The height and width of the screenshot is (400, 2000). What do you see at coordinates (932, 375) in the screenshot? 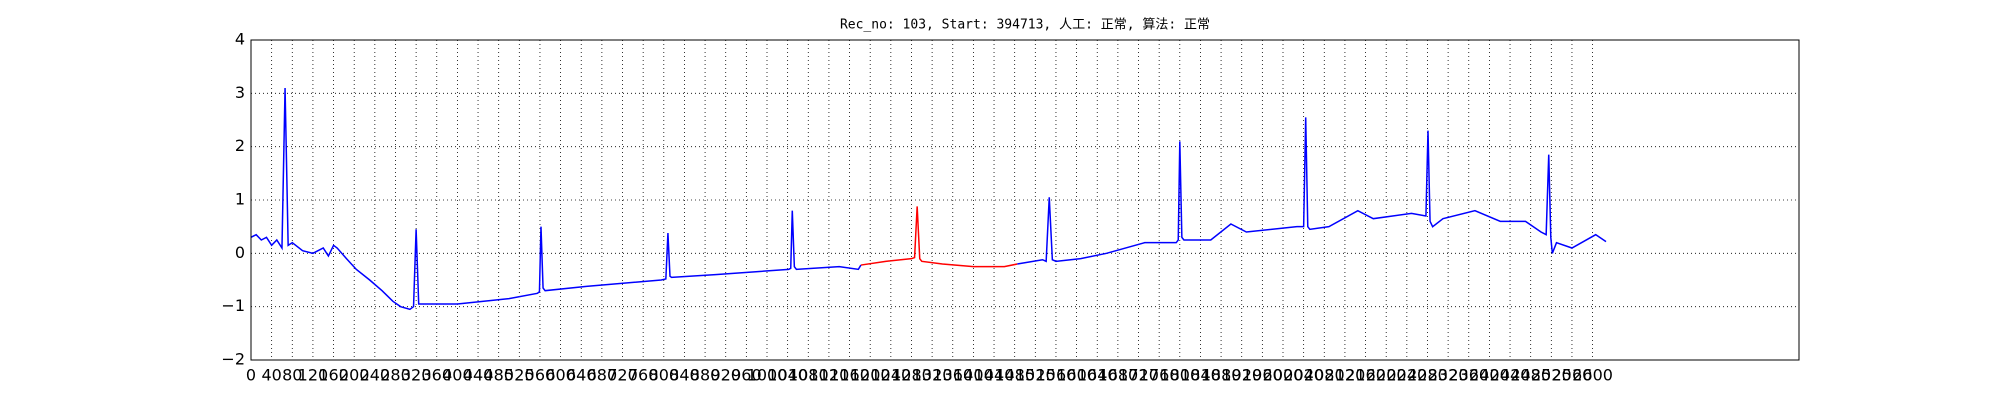
I see `x-tick-label: 1320` at bounding box center [932, 375].